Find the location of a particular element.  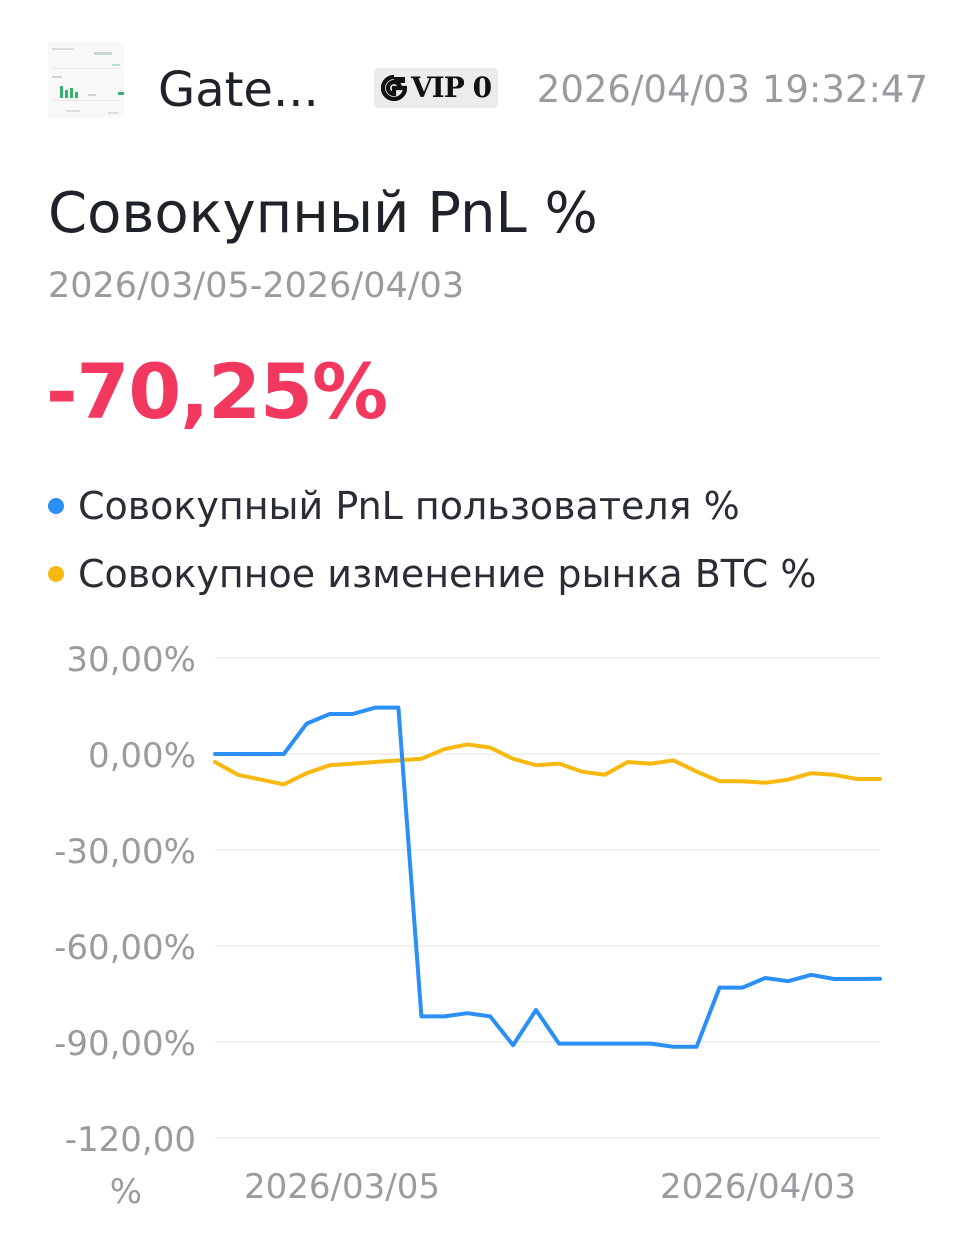

page-title: Совокупный PnL % is located at coordinates (323, 213).